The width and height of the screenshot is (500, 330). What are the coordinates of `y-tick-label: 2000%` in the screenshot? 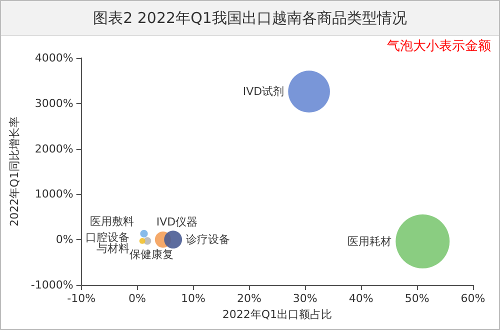 It's located at (54, 149).